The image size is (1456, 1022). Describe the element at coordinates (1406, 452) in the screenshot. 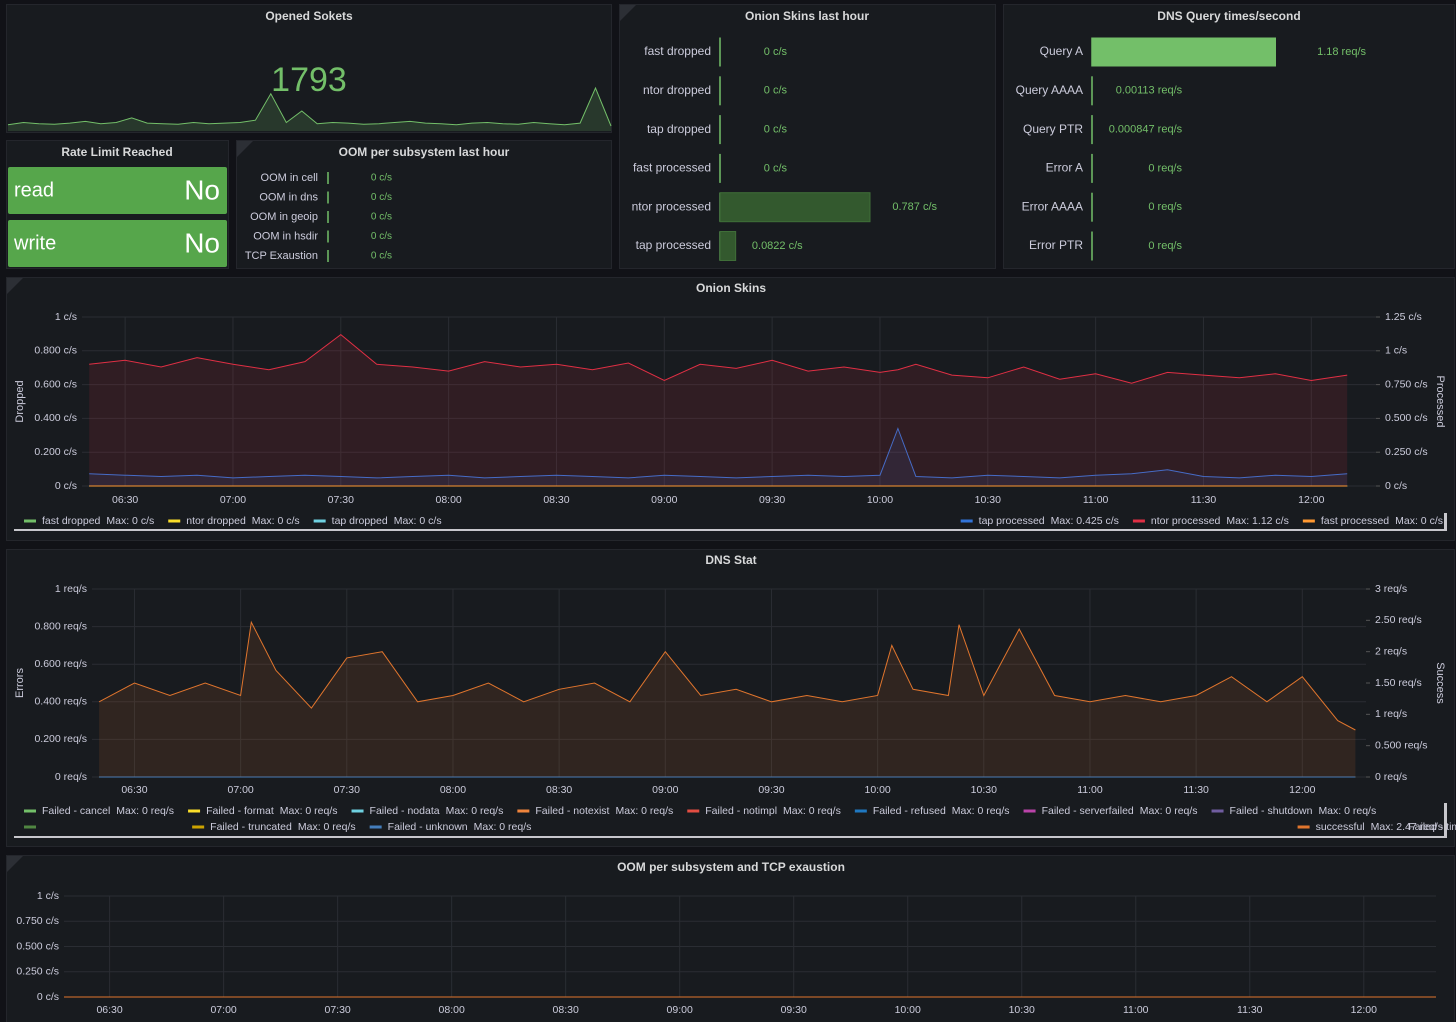

I see `y2-tick-label: 0.250 c/s` at that location.